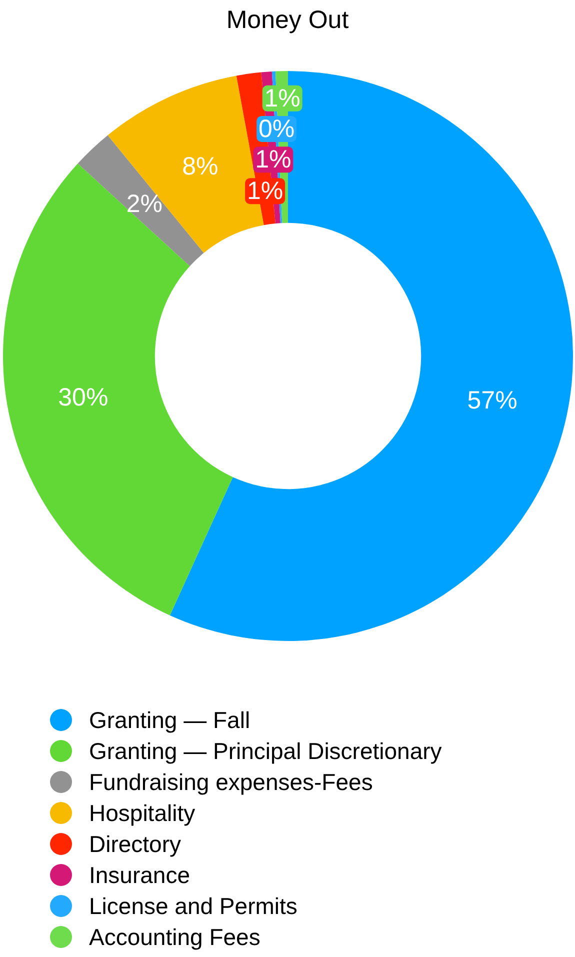 This screenshot has width=575, height=957. What do you see at coordinates (83, 398) in the screenshot?
I see `data-label: 30%` at bounding box center [83, 398].